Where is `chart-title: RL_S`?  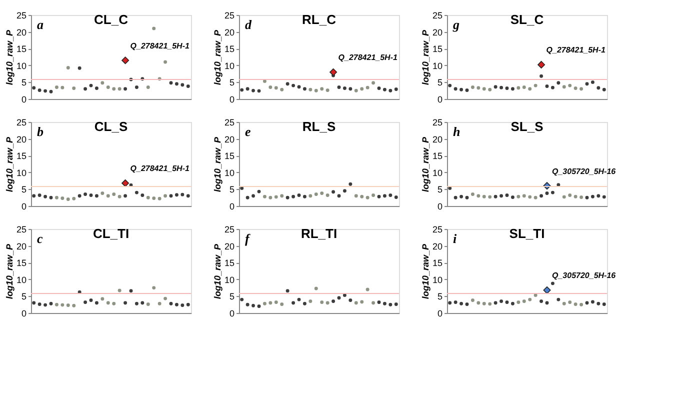
chart-title: RL_S is located at coordinates (319, 126).